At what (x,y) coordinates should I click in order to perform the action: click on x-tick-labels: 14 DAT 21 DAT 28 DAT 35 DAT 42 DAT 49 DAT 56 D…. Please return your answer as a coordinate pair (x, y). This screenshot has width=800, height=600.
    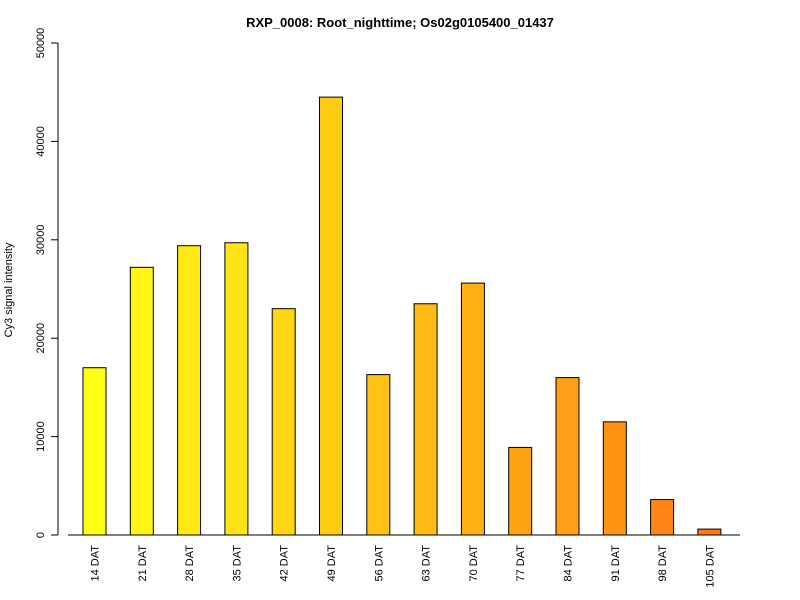
    Looking at the image, I should click on (403, 566).